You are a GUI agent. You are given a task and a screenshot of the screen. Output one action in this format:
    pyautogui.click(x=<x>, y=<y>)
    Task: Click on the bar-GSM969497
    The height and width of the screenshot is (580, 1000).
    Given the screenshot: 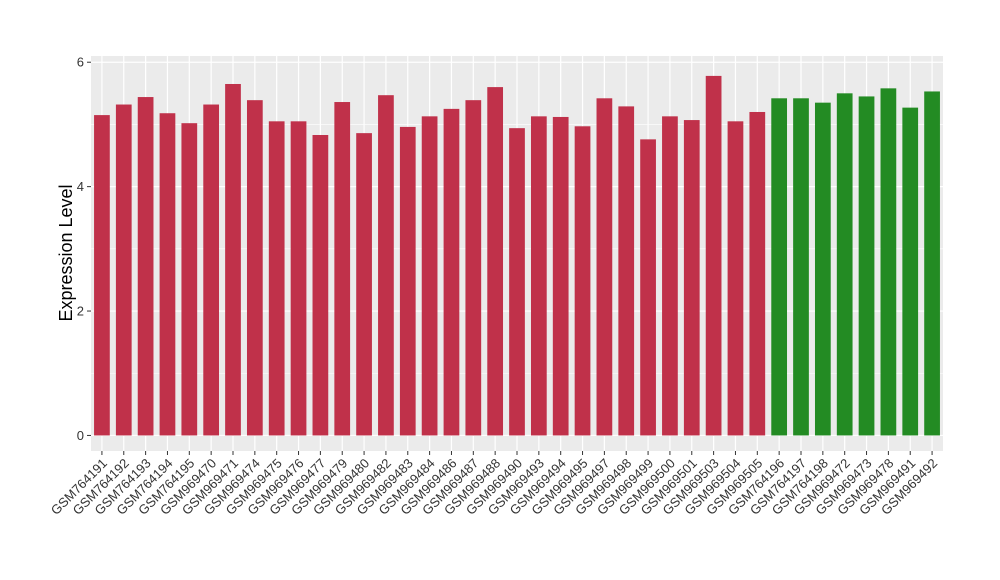 What is the action you would take?
    pyautogui.click(x=604, y=267)
    